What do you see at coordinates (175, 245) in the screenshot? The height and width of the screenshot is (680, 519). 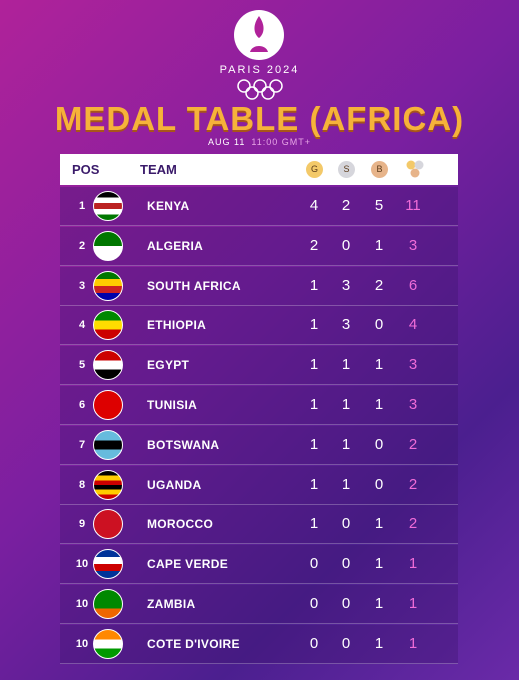 I see `team-name: ALGERIA` at bounding box center [175, 245].